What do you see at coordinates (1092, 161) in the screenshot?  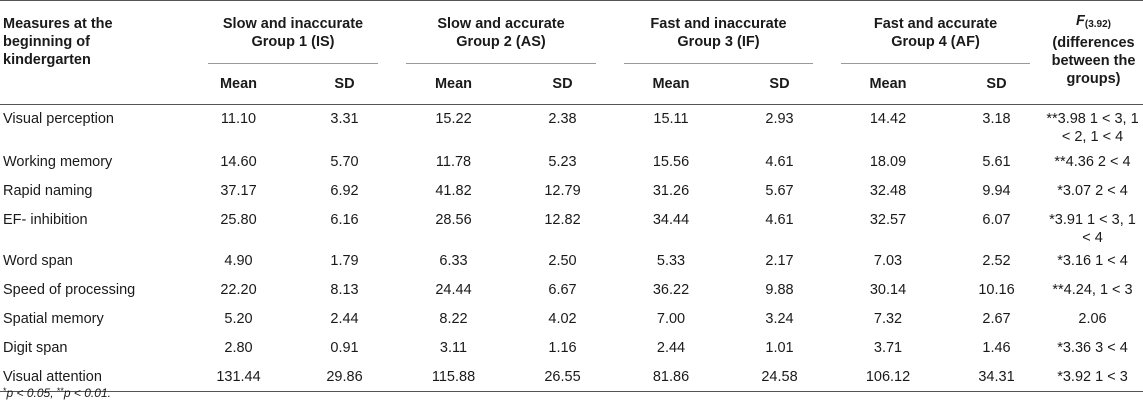 I see `f-stat-cell: **4.36 2 < 4` at bounding box center [1092, 161].